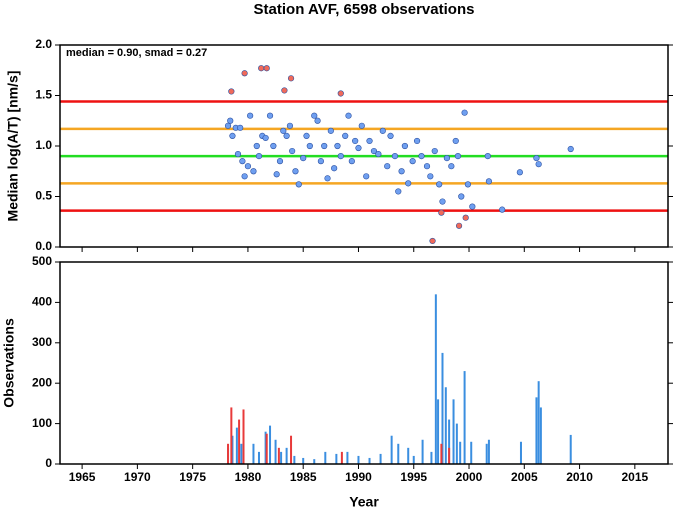  Describe the element at coordinates (43, 145) in the screenshot. I see `y-tick-label: 1.0` at that location.